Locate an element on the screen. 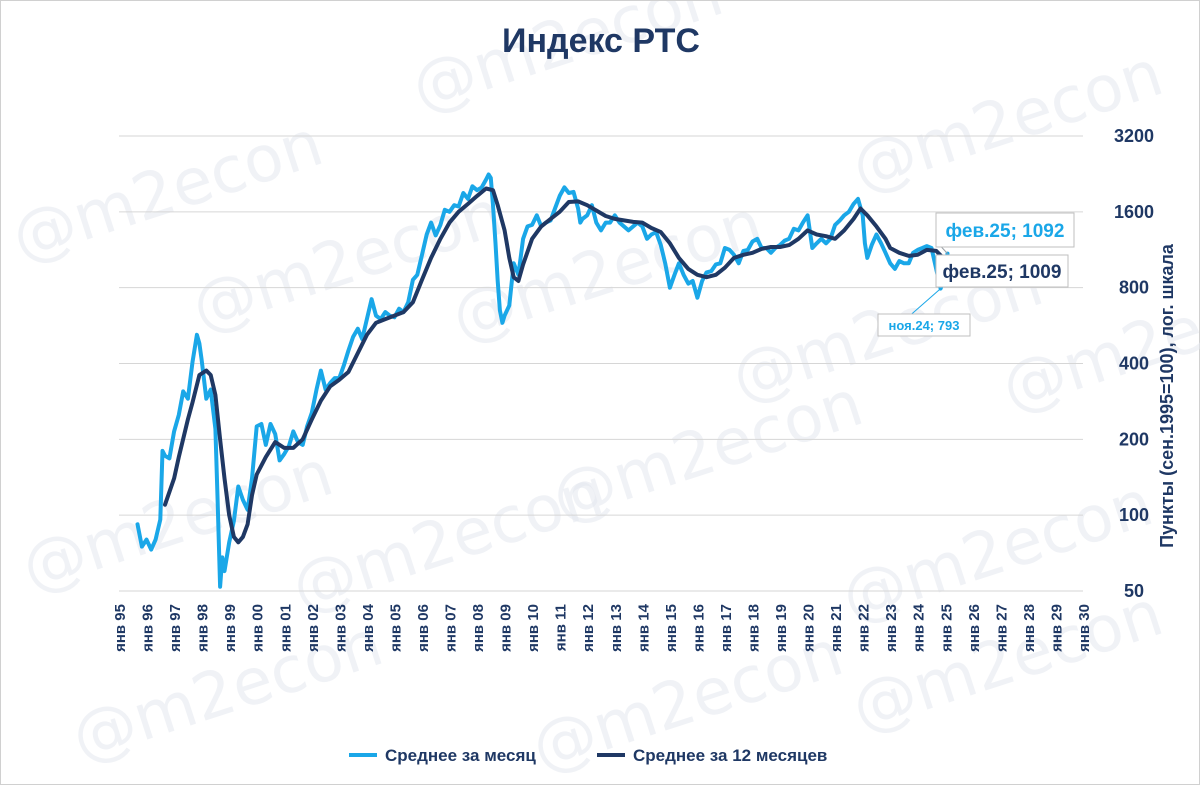  x-tick-label: янв 29 is located at coordinates (1056, 628).